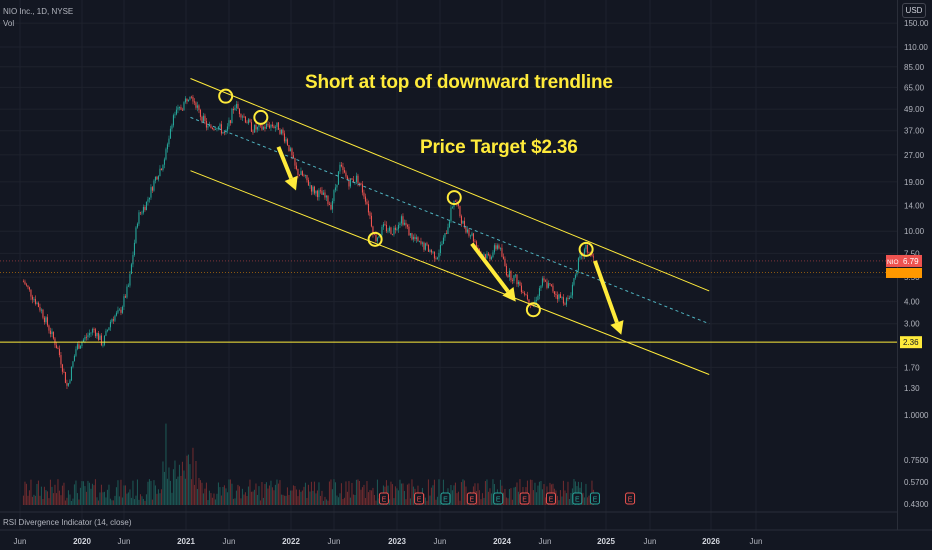 This screenshot has height=550, width=932. Describe the element at coordinates (911, 261) in the screenshot. I see `current-price-value: 6.79` at that location.